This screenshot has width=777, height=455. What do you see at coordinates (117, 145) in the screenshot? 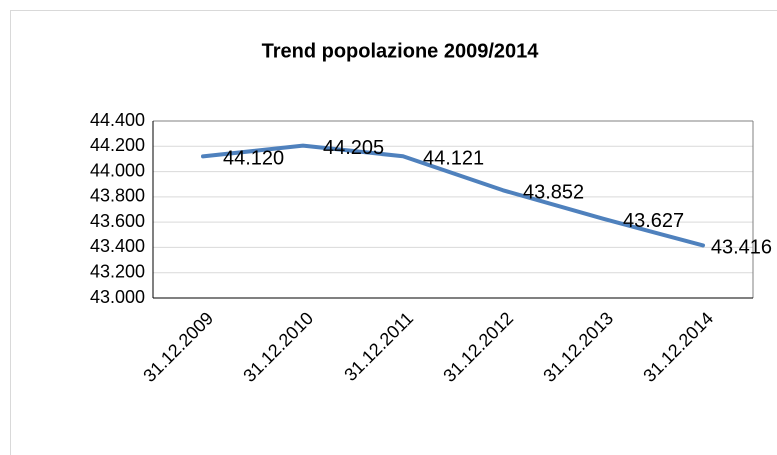
I see `y-tick-label: 44.200` at bounding box center [117, 145].